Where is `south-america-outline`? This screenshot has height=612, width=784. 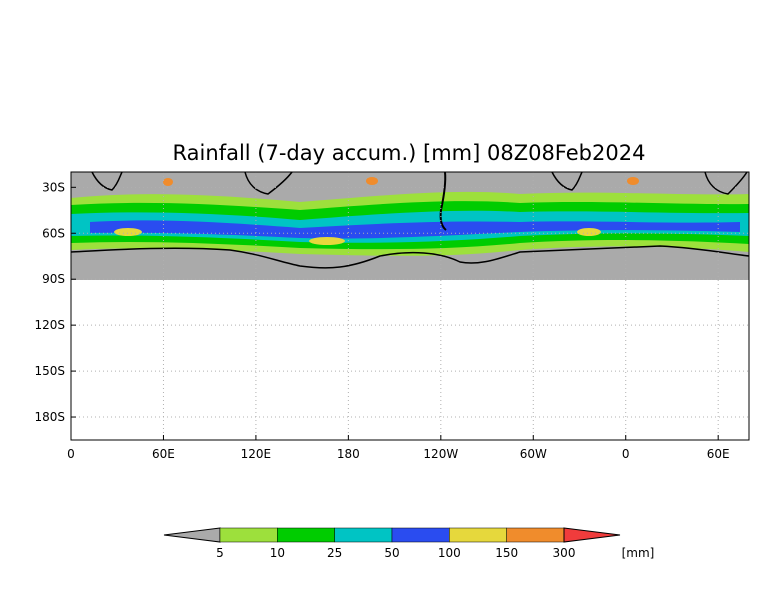
south-america-outline is located at coordinates (443, 201).